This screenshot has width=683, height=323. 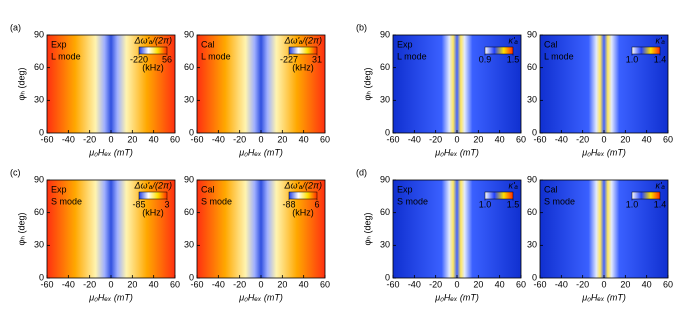 What do you see at coordinates (15, 172) in the screenshot?
I see `panel-label: (c)` at bounding box center [15, 172].